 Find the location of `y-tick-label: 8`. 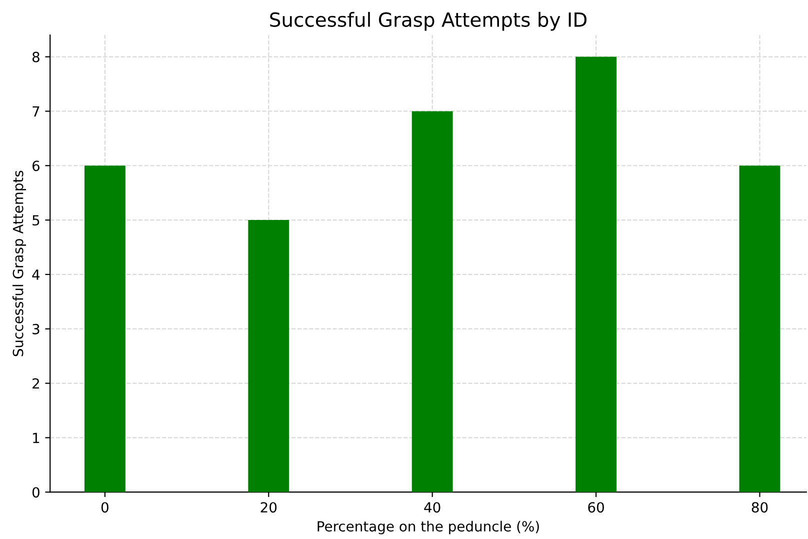

y-tick-label: 8 is located at coordinates (36, 57).